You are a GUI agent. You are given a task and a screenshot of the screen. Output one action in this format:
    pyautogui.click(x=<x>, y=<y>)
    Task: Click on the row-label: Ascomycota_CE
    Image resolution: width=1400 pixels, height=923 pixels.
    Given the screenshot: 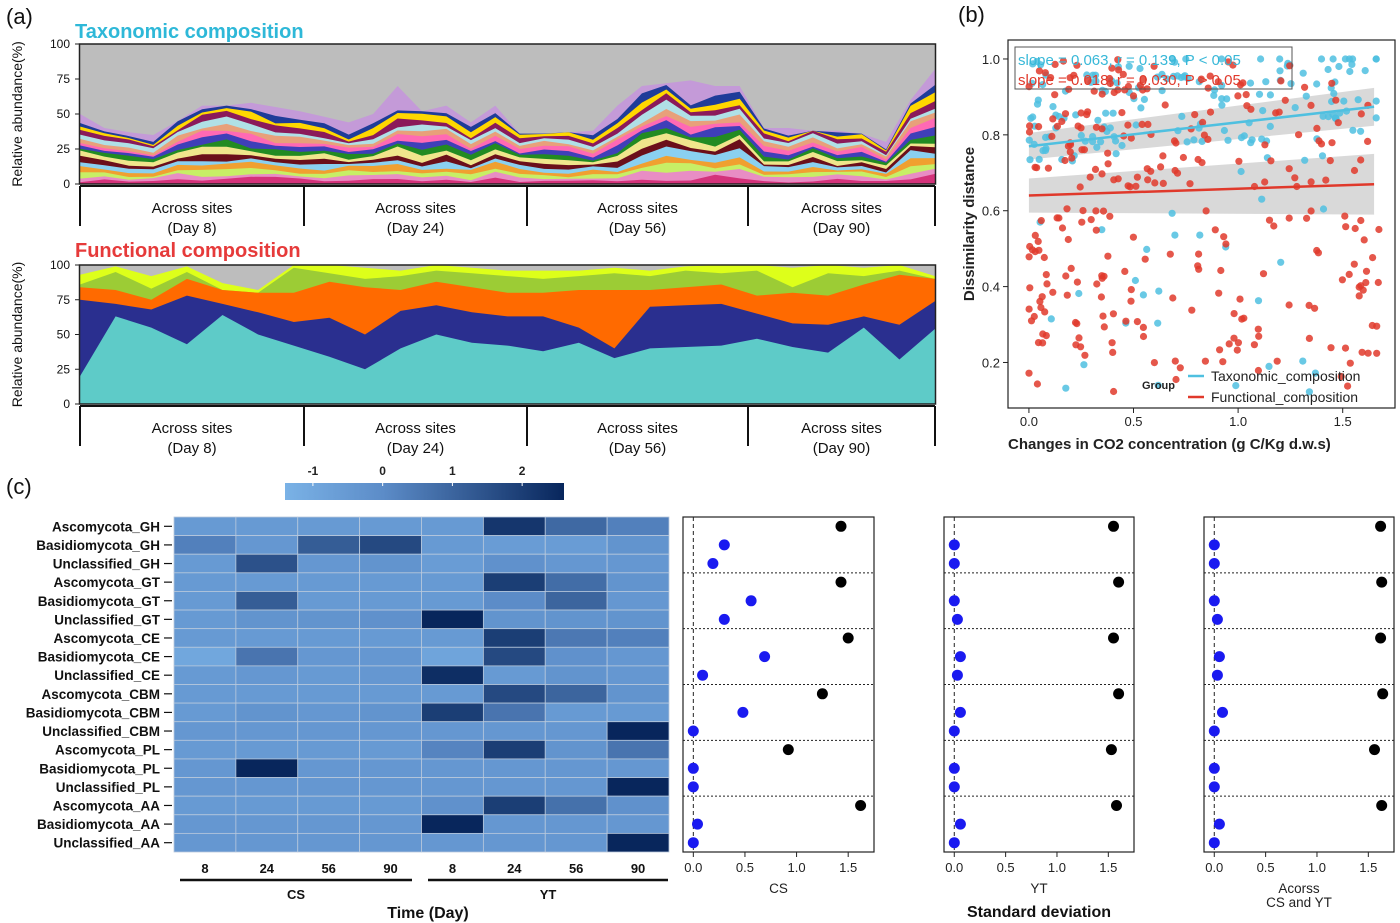 What is the action you would take?
    pyautogui.click(x=106, y=638)
    